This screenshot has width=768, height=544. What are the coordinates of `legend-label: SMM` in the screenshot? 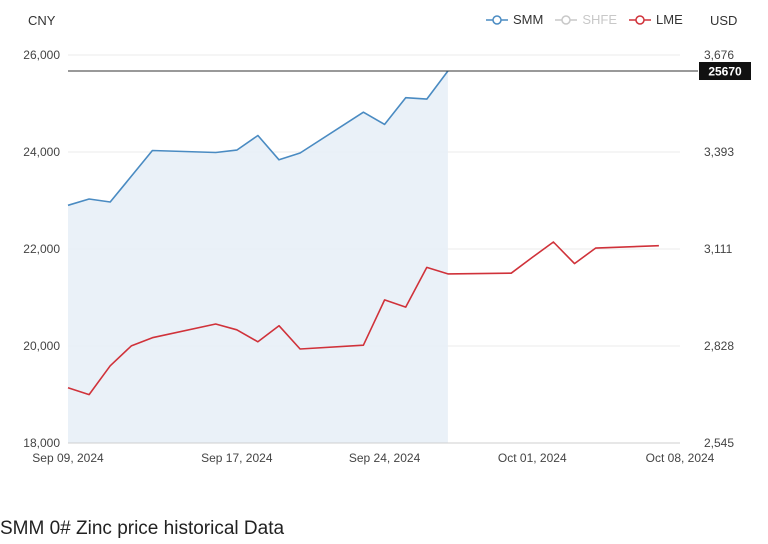 It's located at (528, 19).